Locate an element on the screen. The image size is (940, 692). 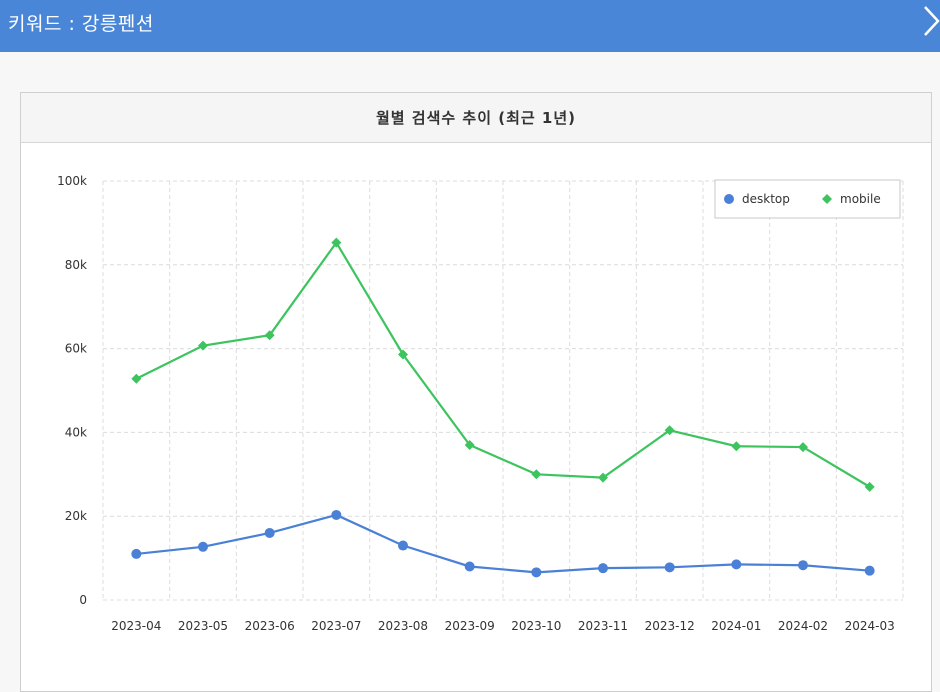
x-tick-label: 2023-05 is located at coordinates (203, 626).